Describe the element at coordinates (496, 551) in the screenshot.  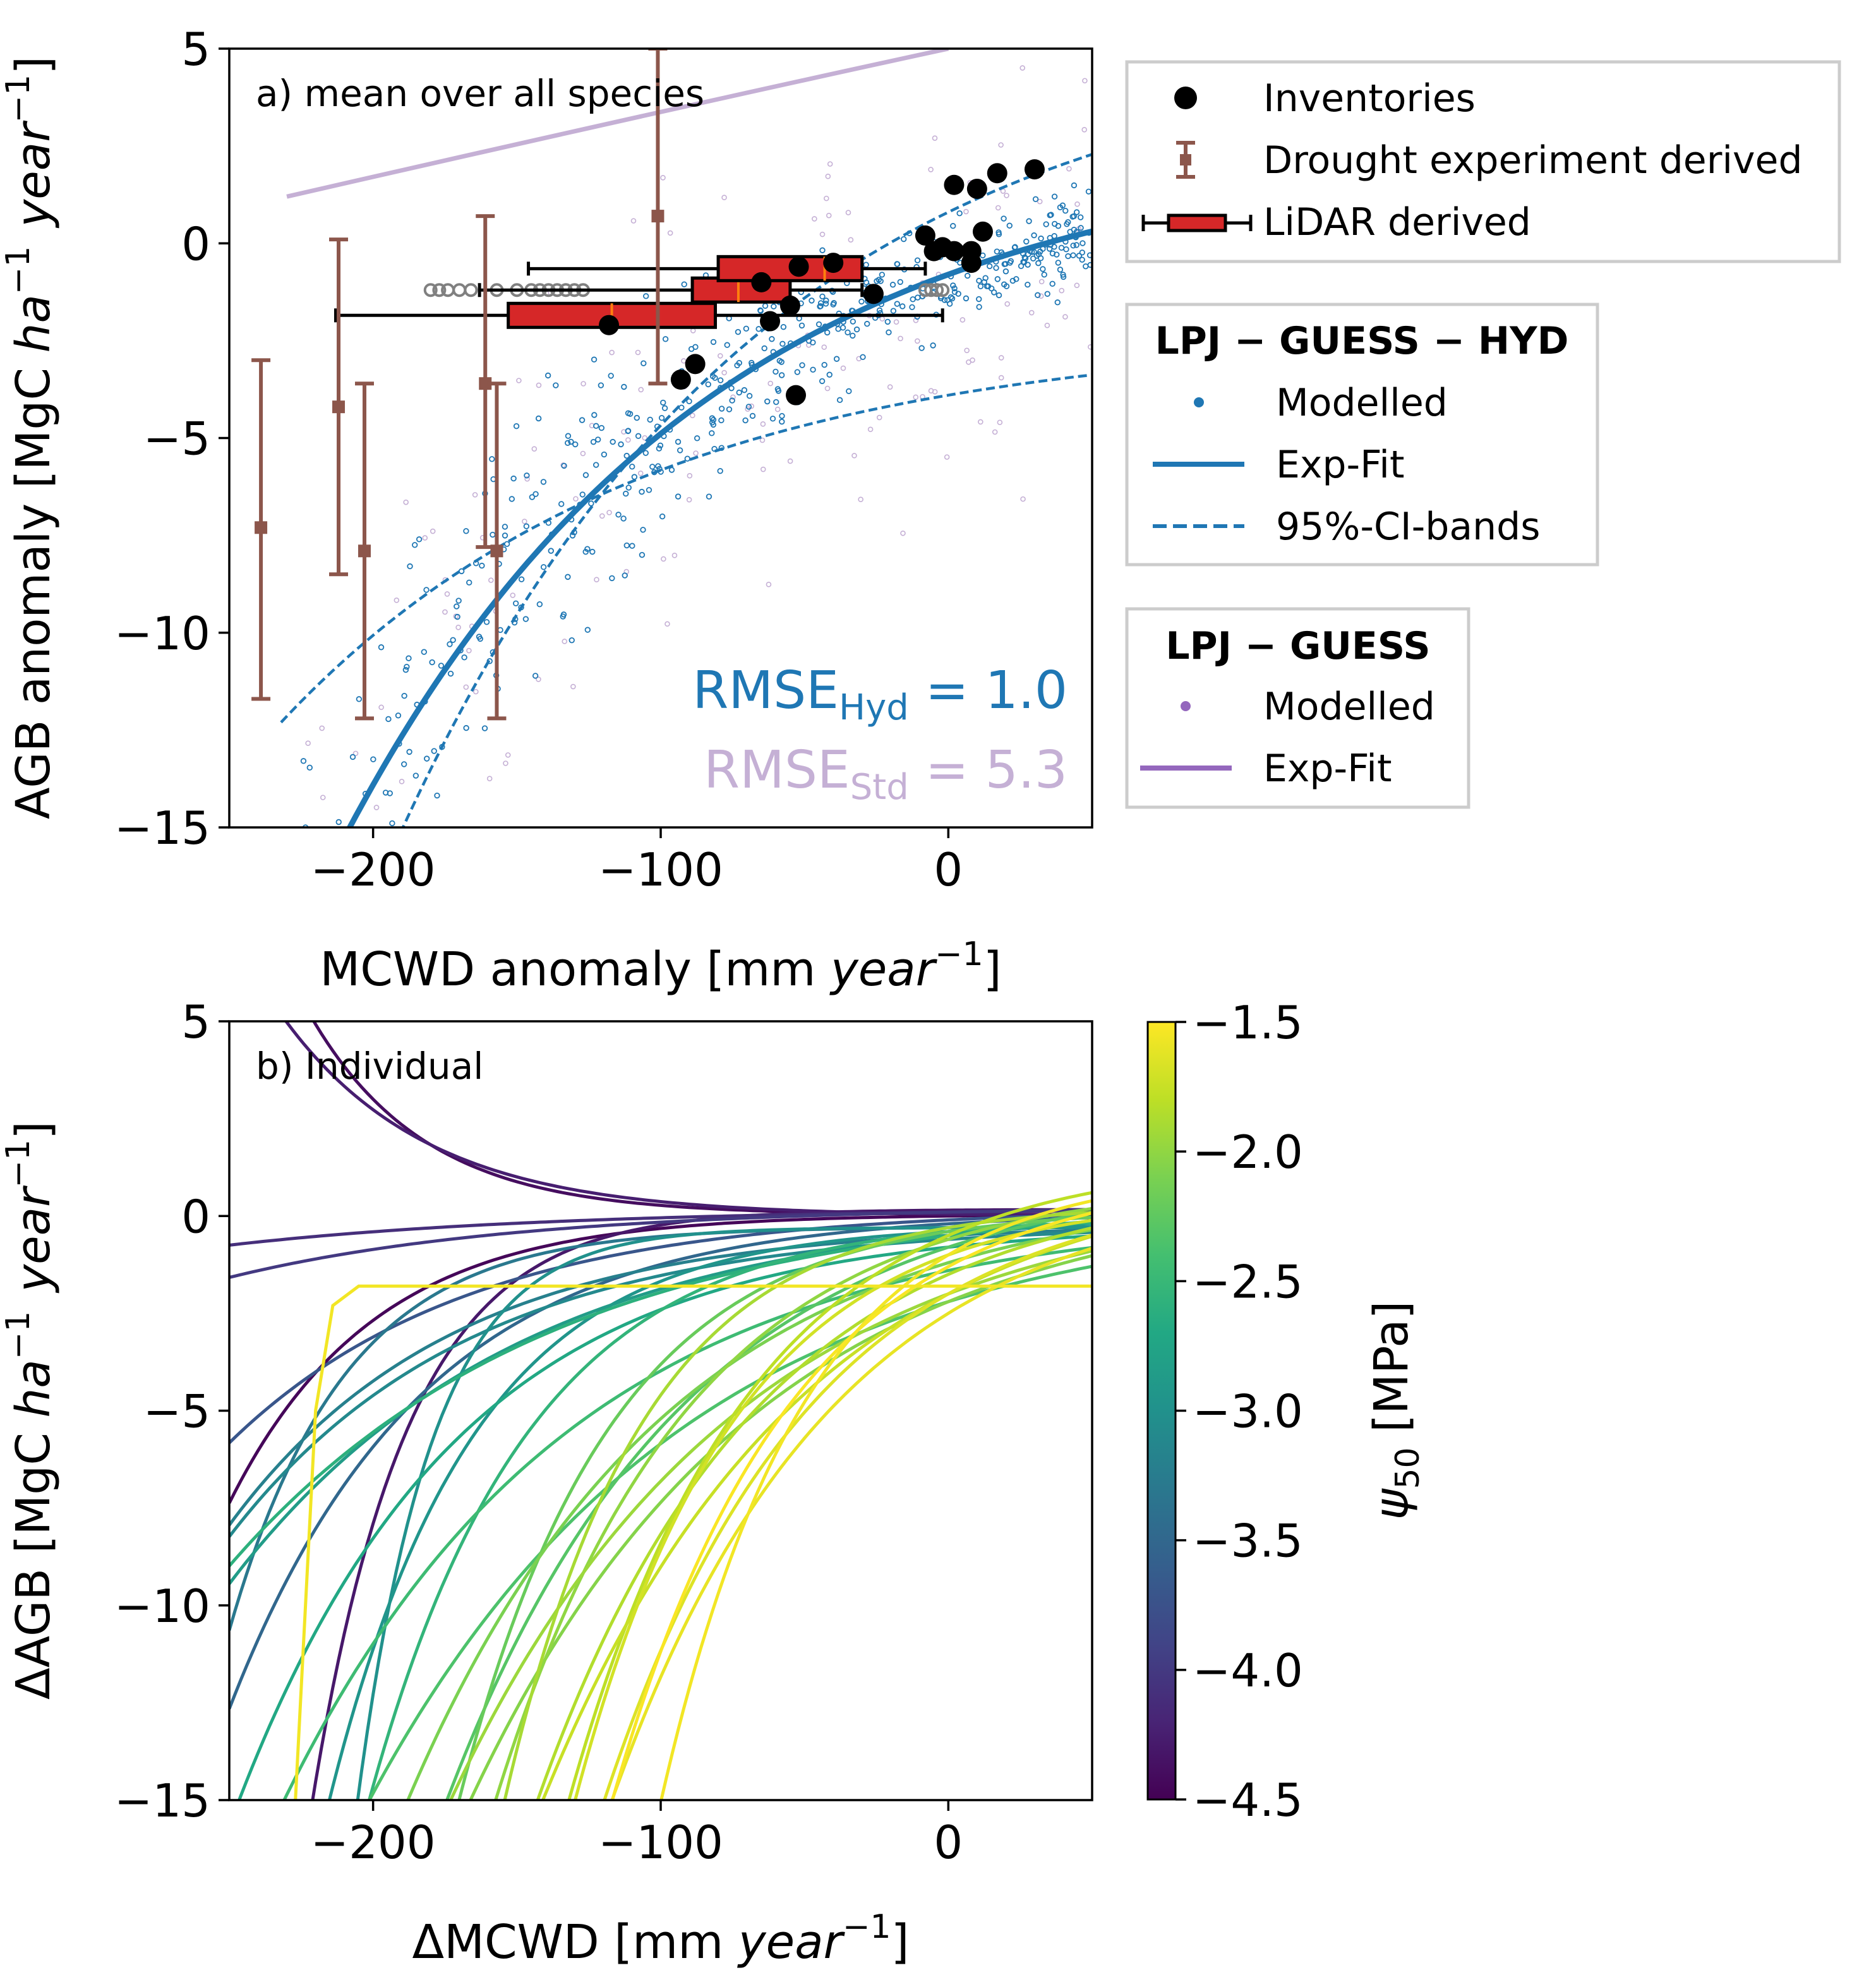
I see `drought-mean` at that location.